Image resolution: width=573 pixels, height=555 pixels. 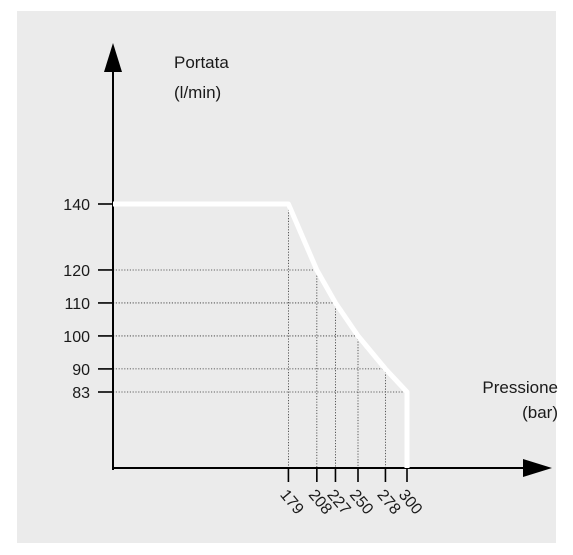 What do you see at coordinates (338, 502) in the screenshot?
I see `x-tick-label-227: 227` at bounding box center [338, 502].